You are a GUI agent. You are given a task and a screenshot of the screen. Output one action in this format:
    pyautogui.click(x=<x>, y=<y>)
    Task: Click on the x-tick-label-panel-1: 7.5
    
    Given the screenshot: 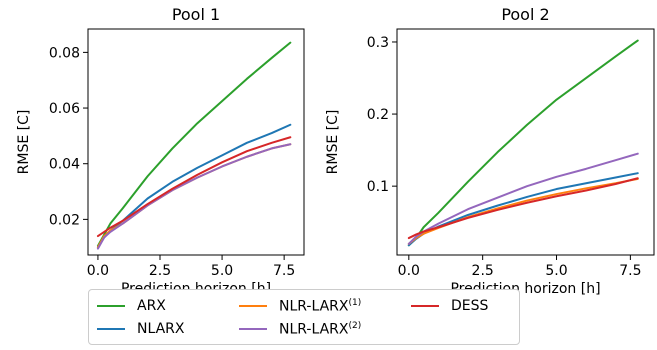 What is the action you would take?
    pyautogui.click(x=284, y=271)
    